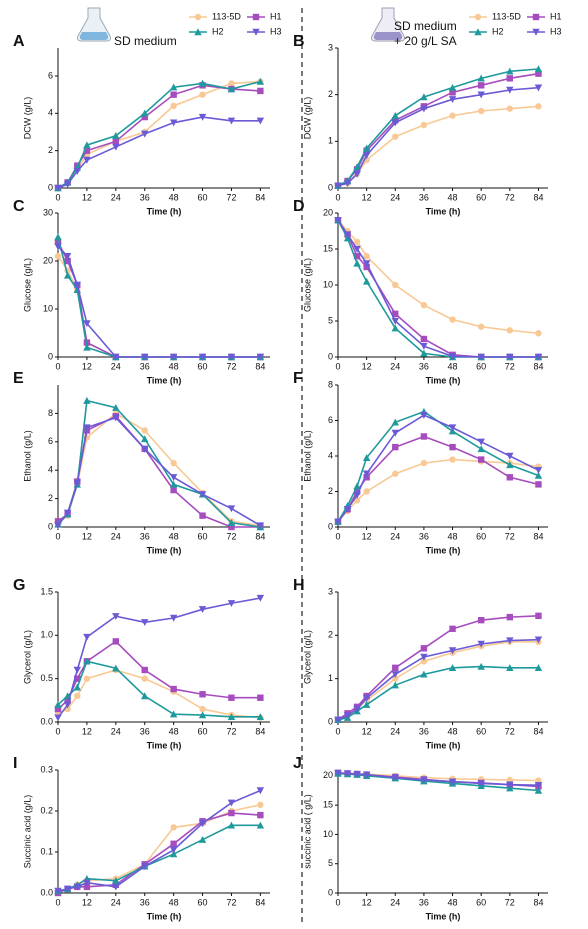 The height and width of the screenshot is (929, 588). I want to click on y-tick-label: 0, so click(330, 356).